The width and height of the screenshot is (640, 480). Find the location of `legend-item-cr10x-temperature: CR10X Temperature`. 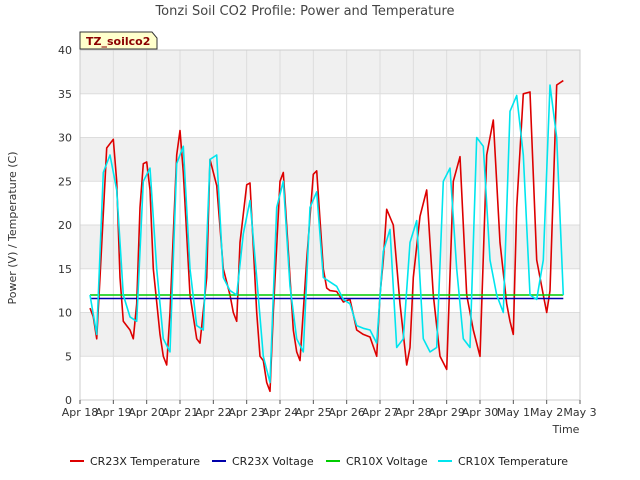

legend-item-cr10x-temperature: CR10X Temperature is located at coordinates (503, 461).